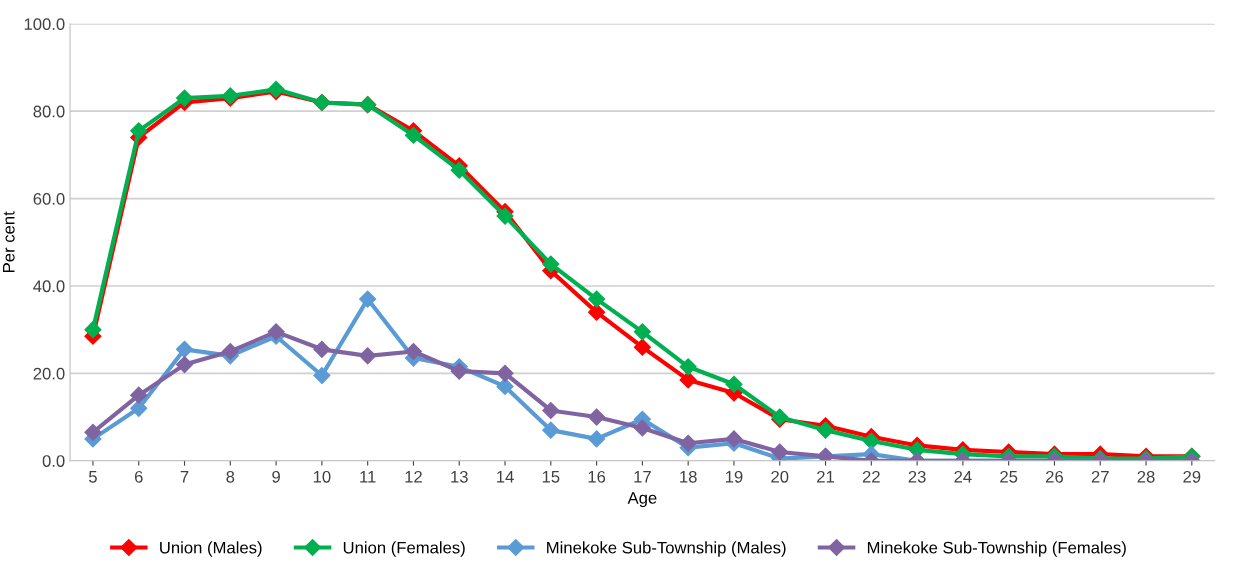 This screenshot has width=1251, height=581. Describe the element at coordinates (642, 477) in the screenshot. I see `x-tick-label: 17` at that location.